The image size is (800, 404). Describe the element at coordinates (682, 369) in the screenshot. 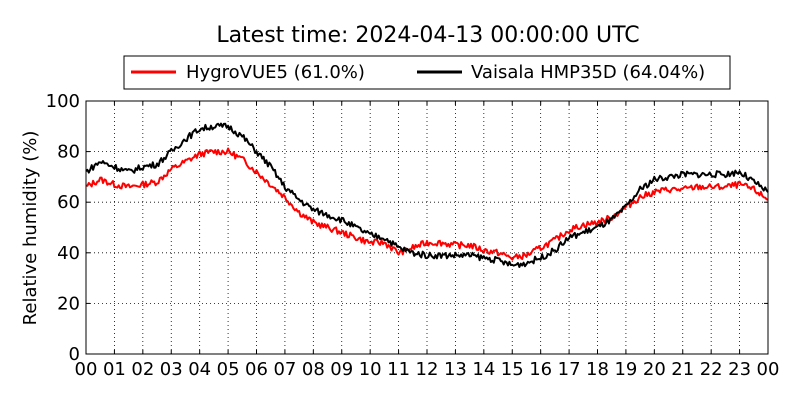

I see `x-tick-label: 21` at that location.